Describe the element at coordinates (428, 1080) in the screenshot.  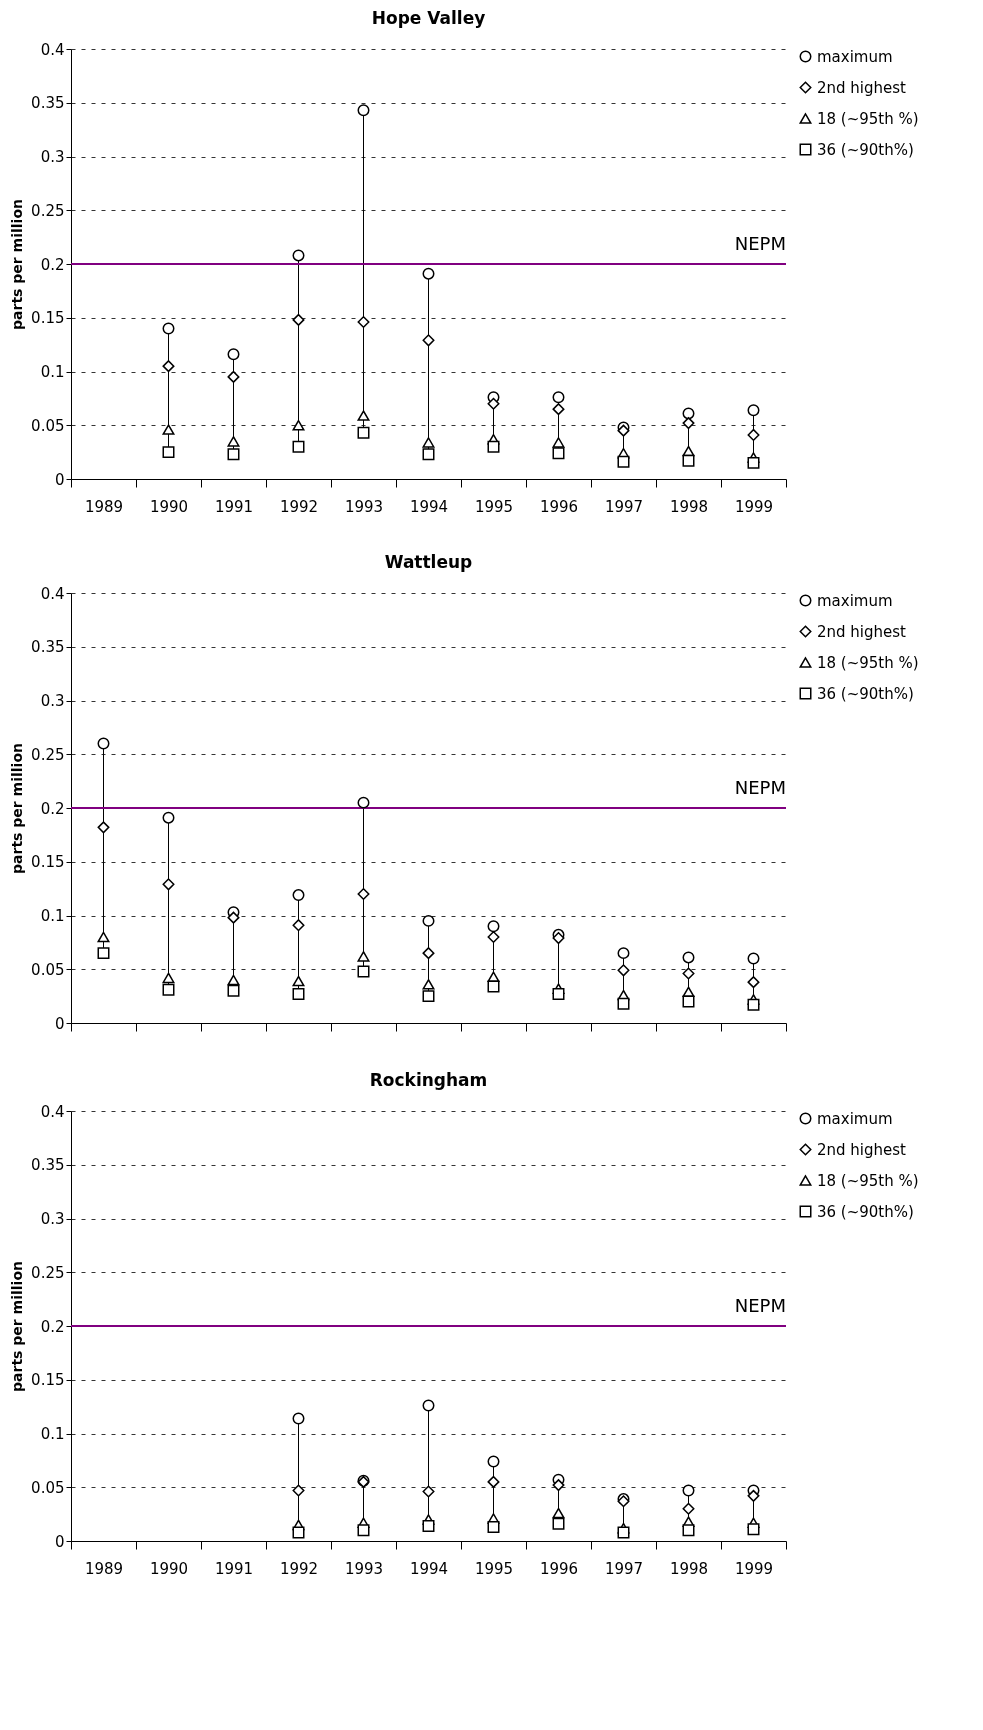
I see `chart-title: Rockingham` at that location.